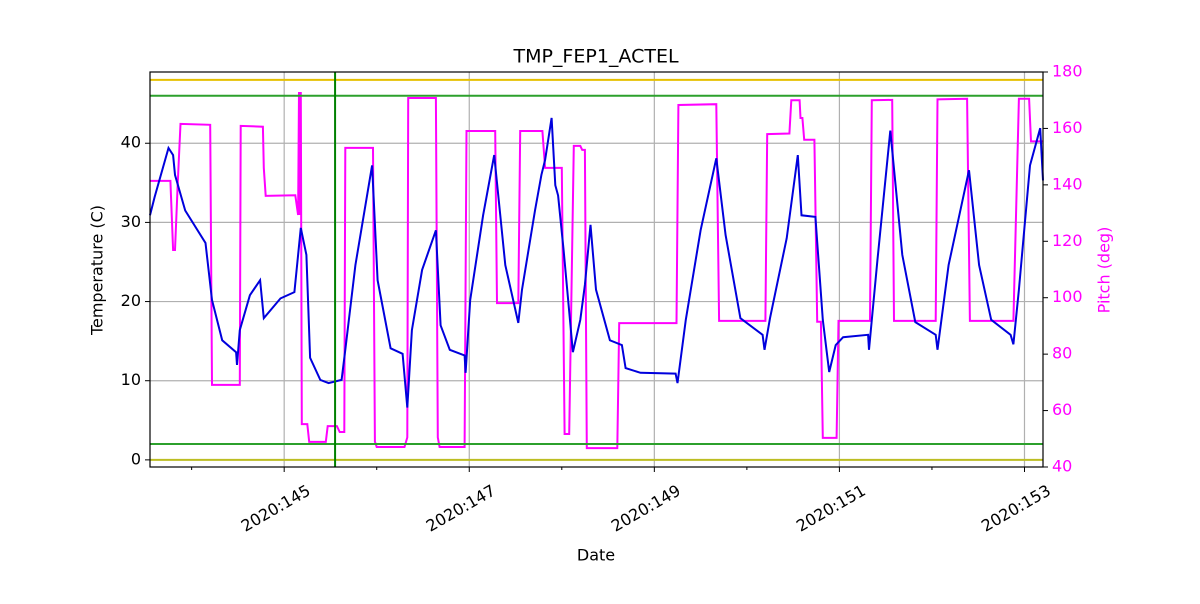 Image resolution: width=1200 pixels, height=604 pixels. Describe the element at coordinates (595, 57) in the screenshot. I see `chart-title: TMP_FEP1_ACTEL` at that location.